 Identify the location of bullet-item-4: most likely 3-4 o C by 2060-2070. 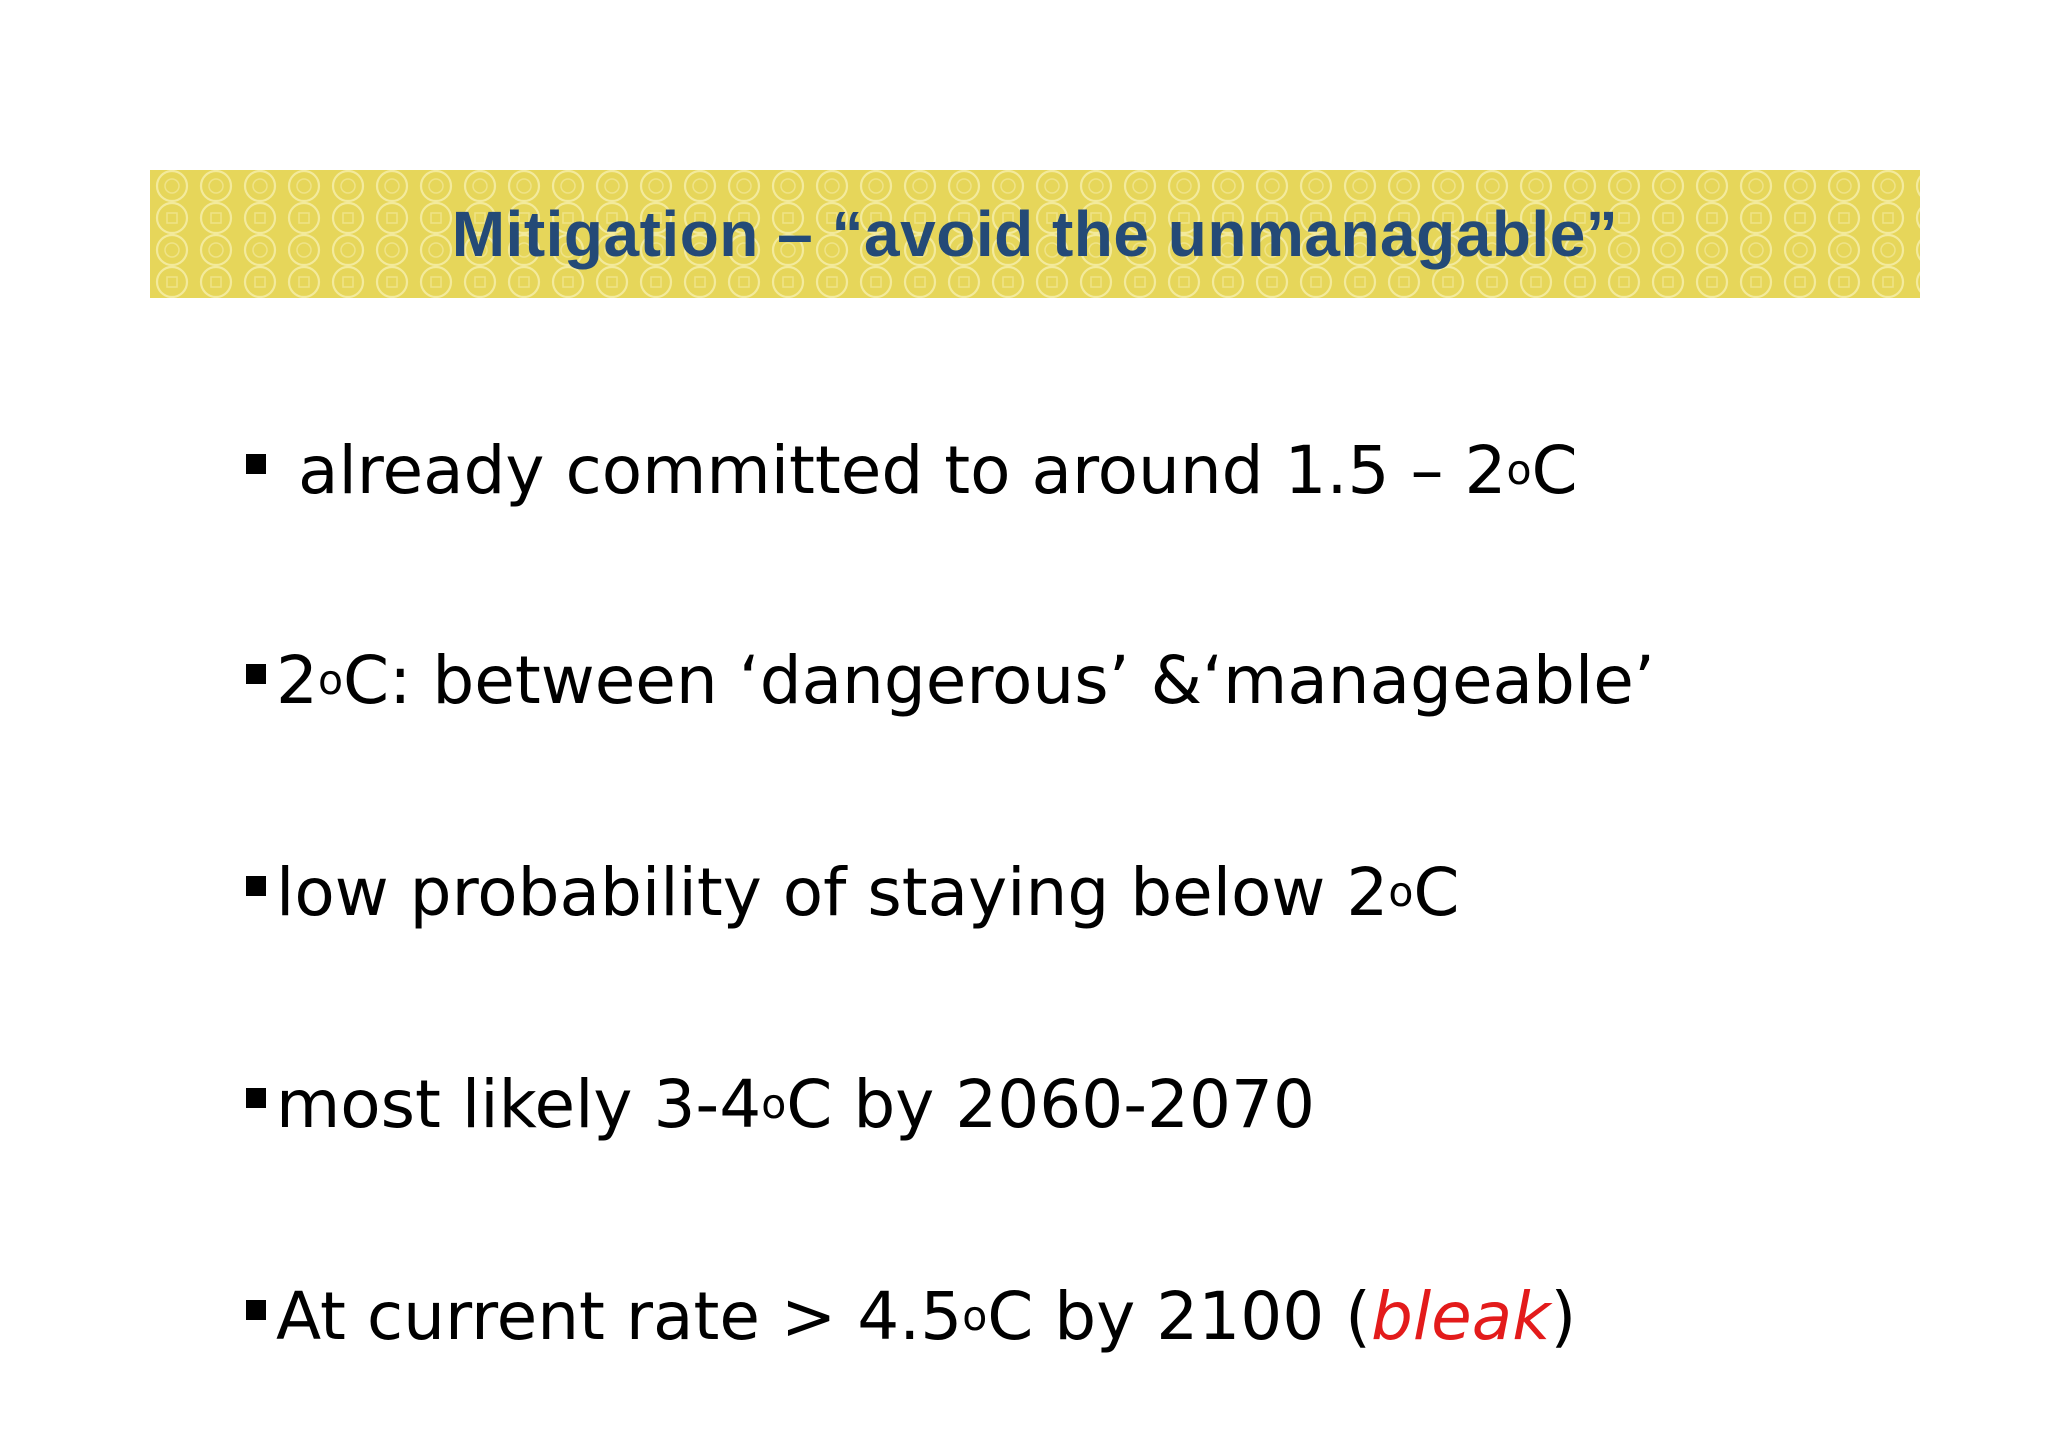
(780, 1104).